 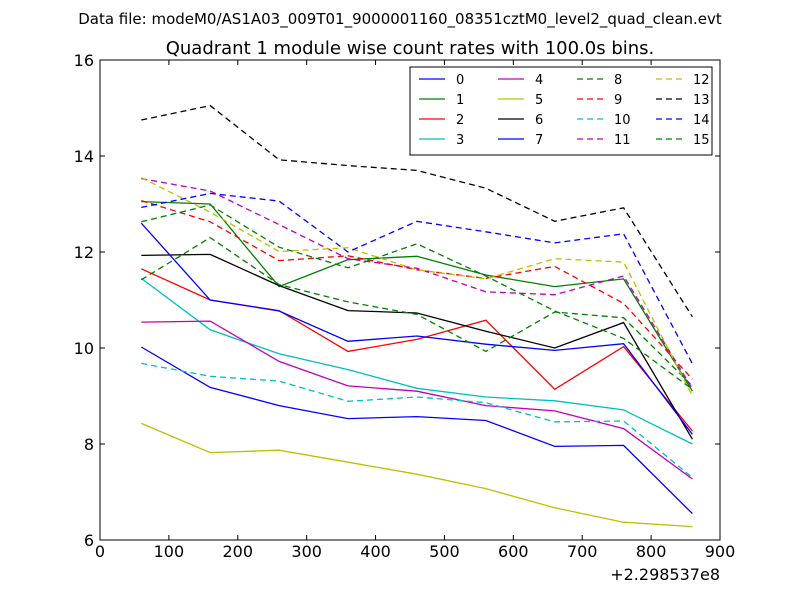 I want to click on legend-label-6: 6, so click(x=539, y=120).